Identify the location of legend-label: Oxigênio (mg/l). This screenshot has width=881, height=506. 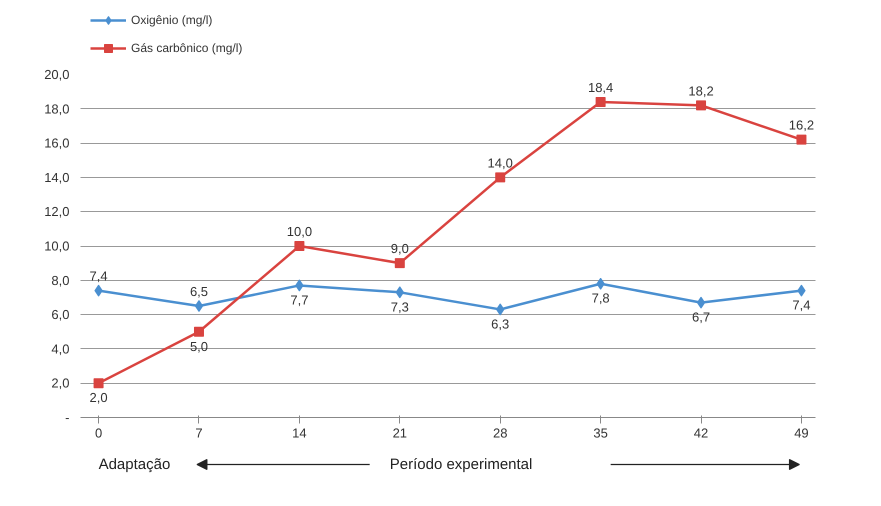
(171, 20).